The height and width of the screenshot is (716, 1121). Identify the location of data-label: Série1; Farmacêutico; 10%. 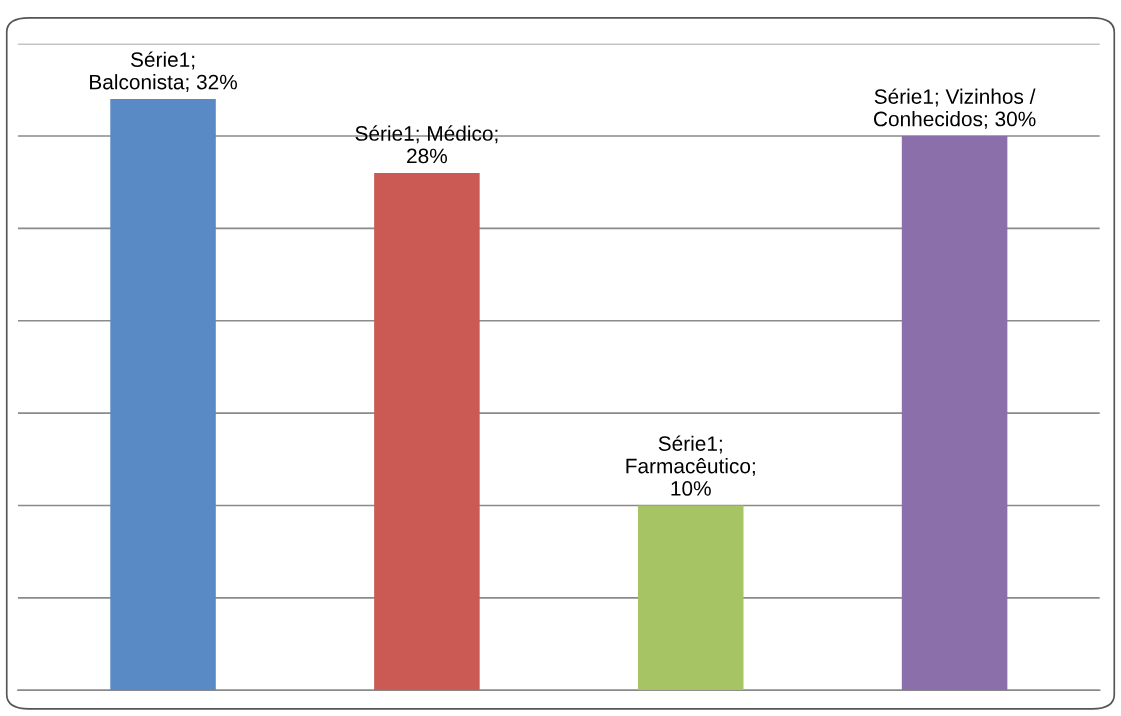
(690, 465).